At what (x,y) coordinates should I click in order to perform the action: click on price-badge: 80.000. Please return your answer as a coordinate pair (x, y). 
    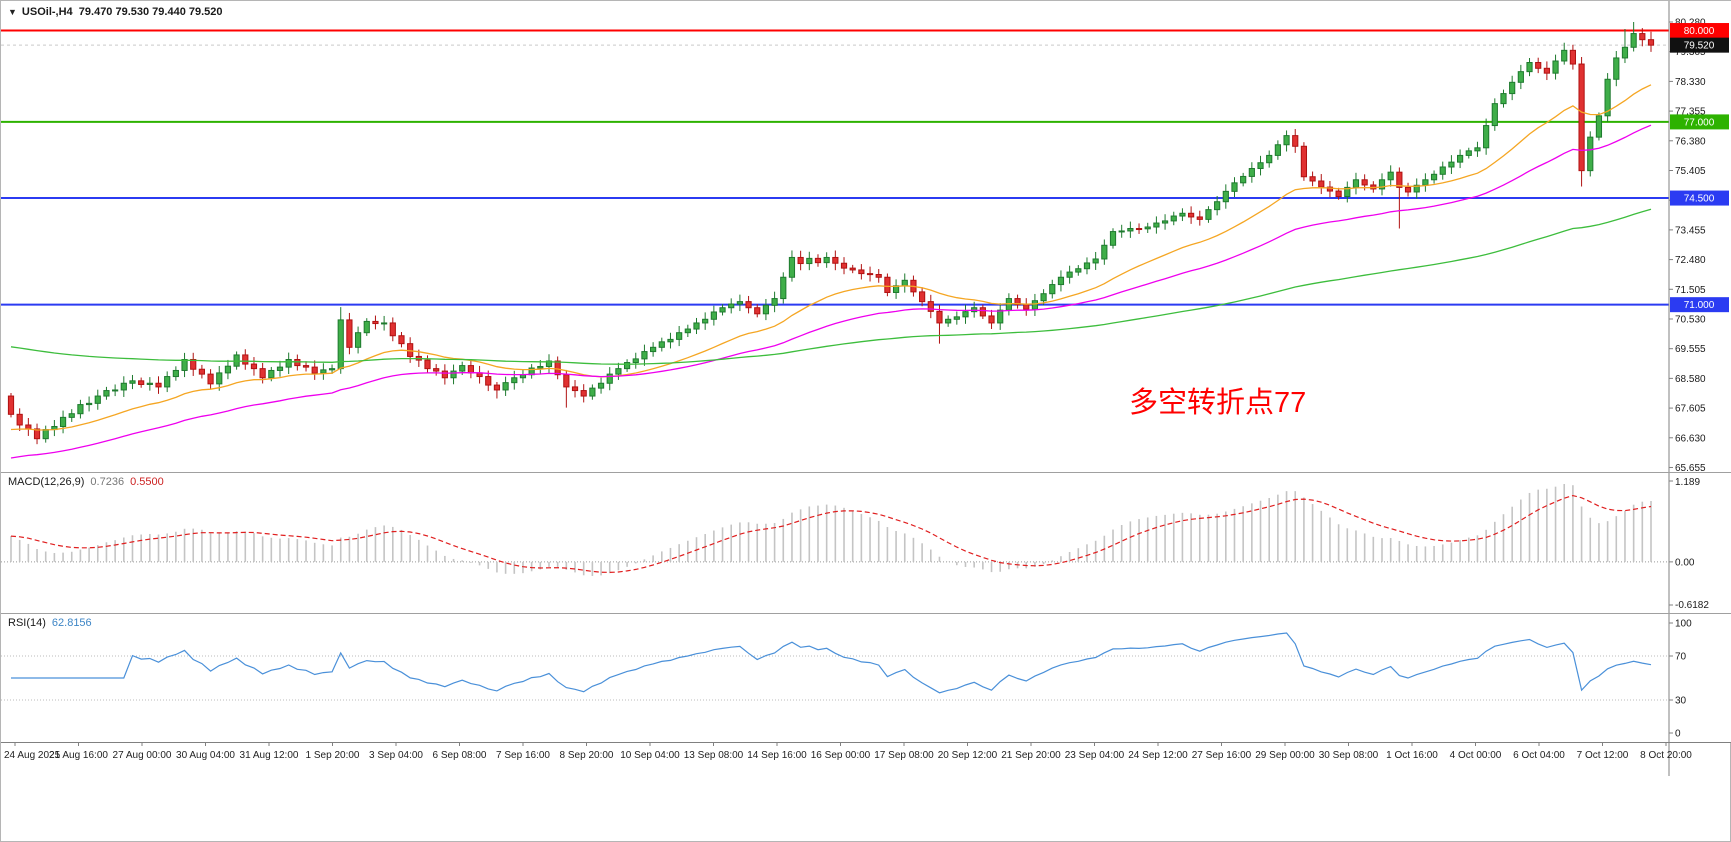
    Looking at the image, I should click on (1699, 31).